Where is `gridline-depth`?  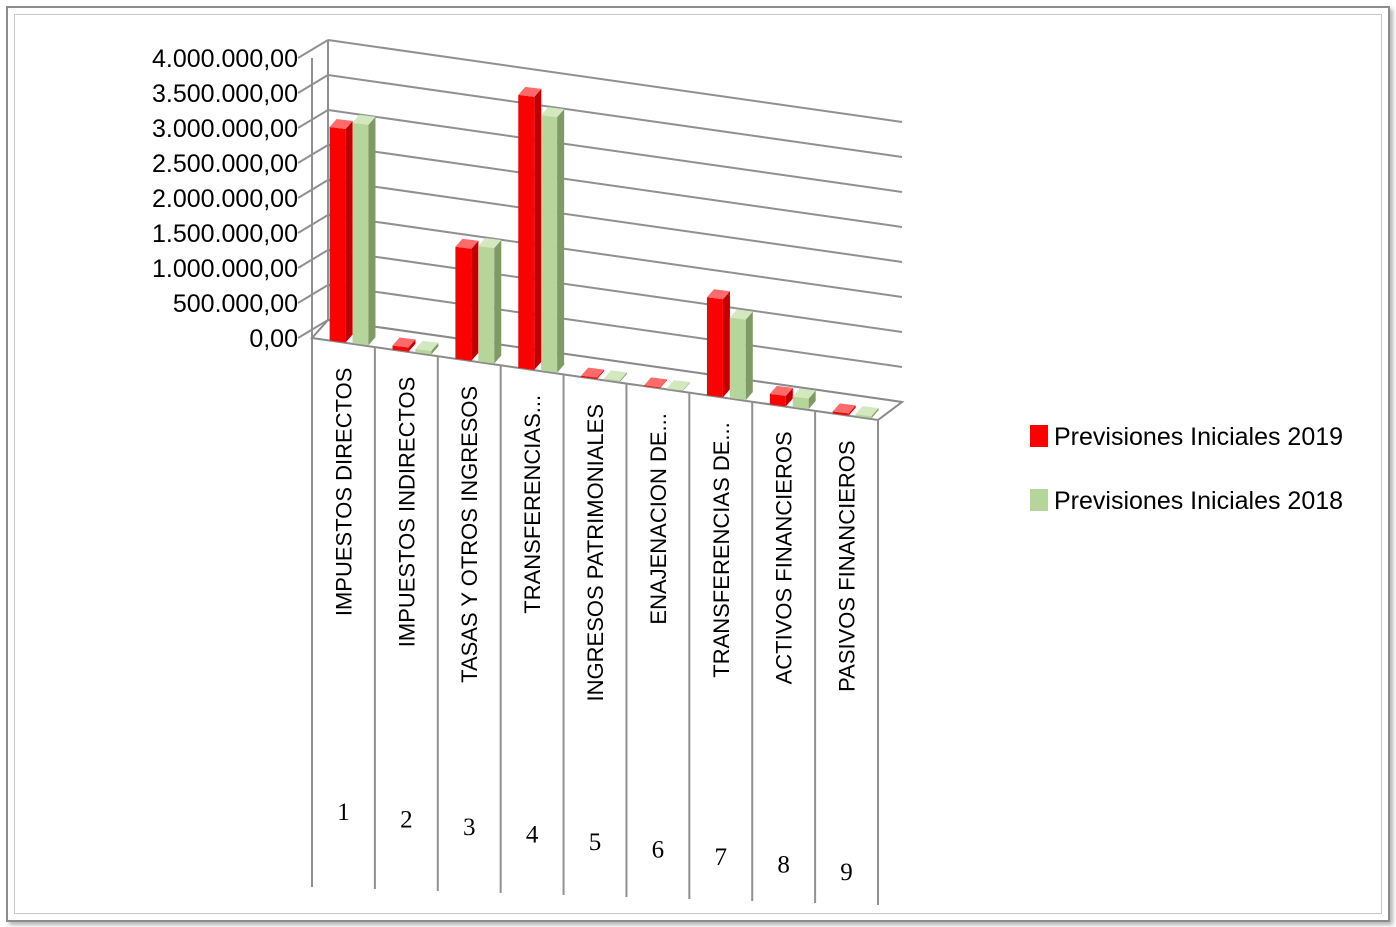 gridline-depth is located at coordinates (313, 49).